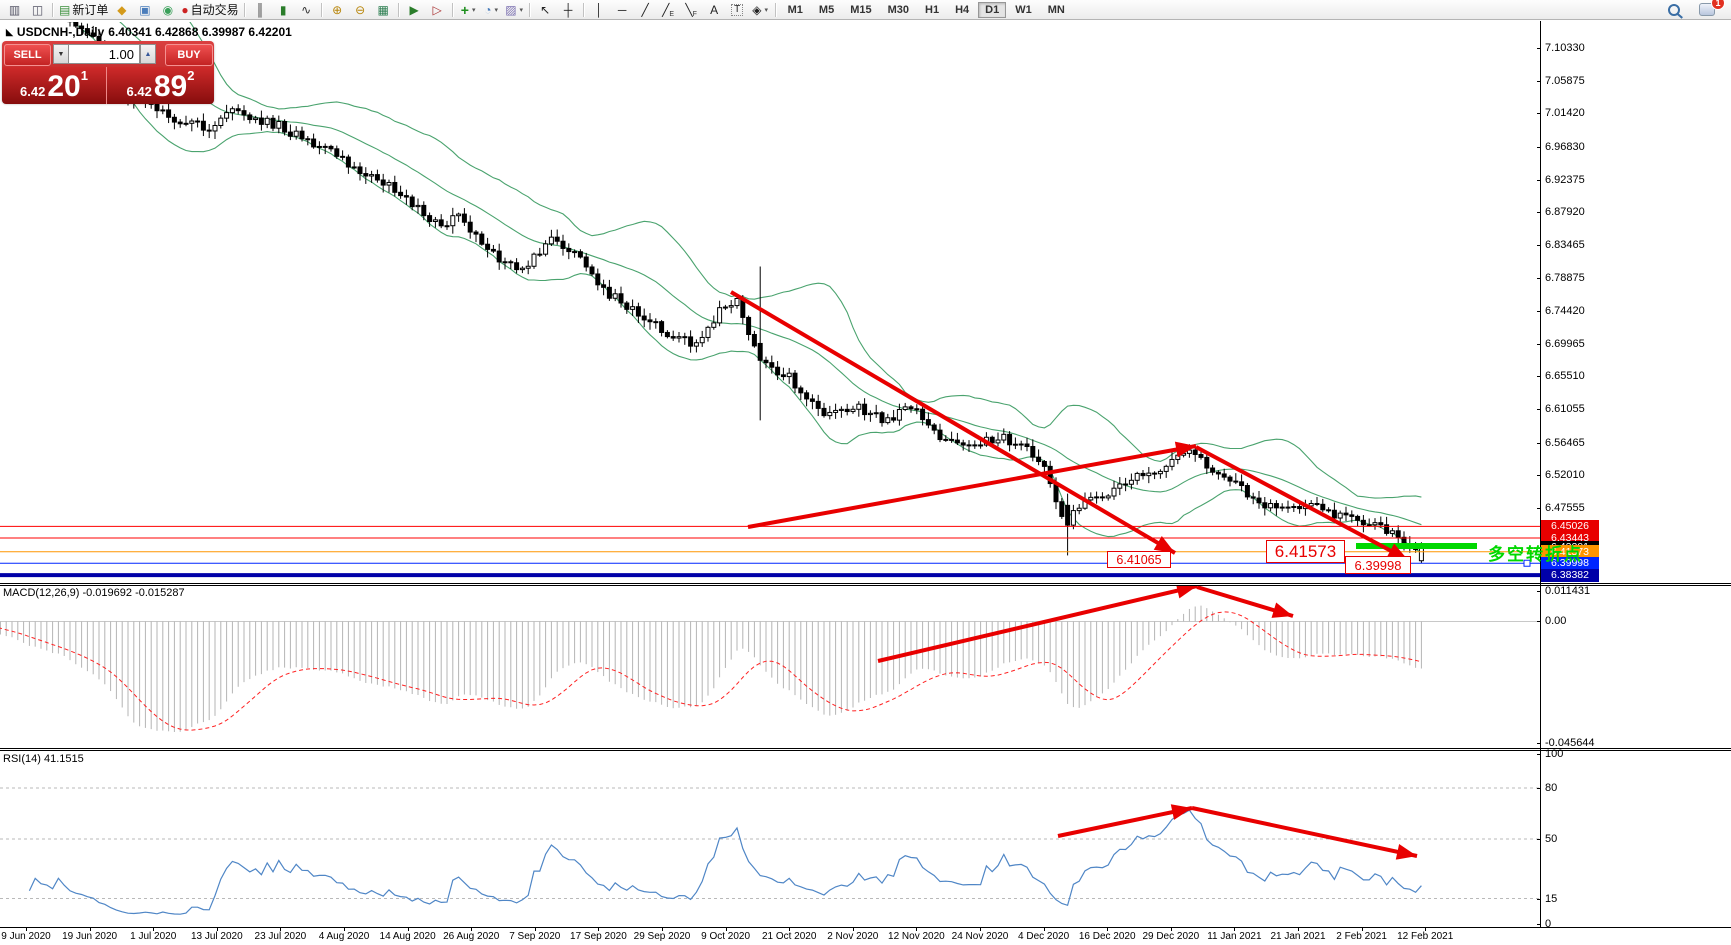 This screenshot has height=945, width=1731. What do you see at coordinates (932, 9) in the screenshot?
I see `timeframe-h1-button: H1` at bounding box center [932, 9].